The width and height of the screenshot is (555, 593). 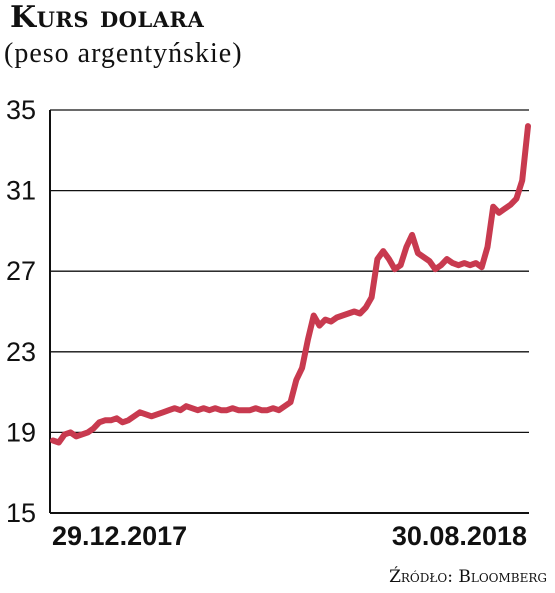 What do you see at coordinates (21, 271) in the screenshot?
I see `y-tick-label: 27` at bounding box center [21, 271].